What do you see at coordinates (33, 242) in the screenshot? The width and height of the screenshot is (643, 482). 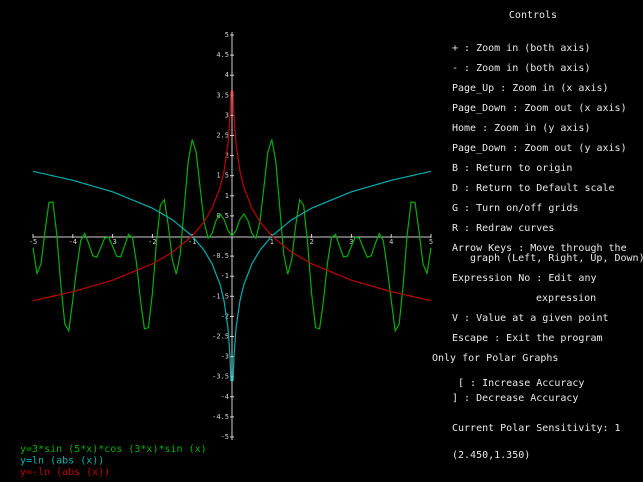 I see `x-tick-label: -5` at bounding box center [33, 242].